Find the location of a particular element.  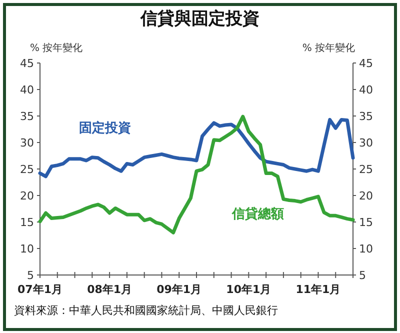

y2-tick-label: 5 is located at coordinates (362, 275).